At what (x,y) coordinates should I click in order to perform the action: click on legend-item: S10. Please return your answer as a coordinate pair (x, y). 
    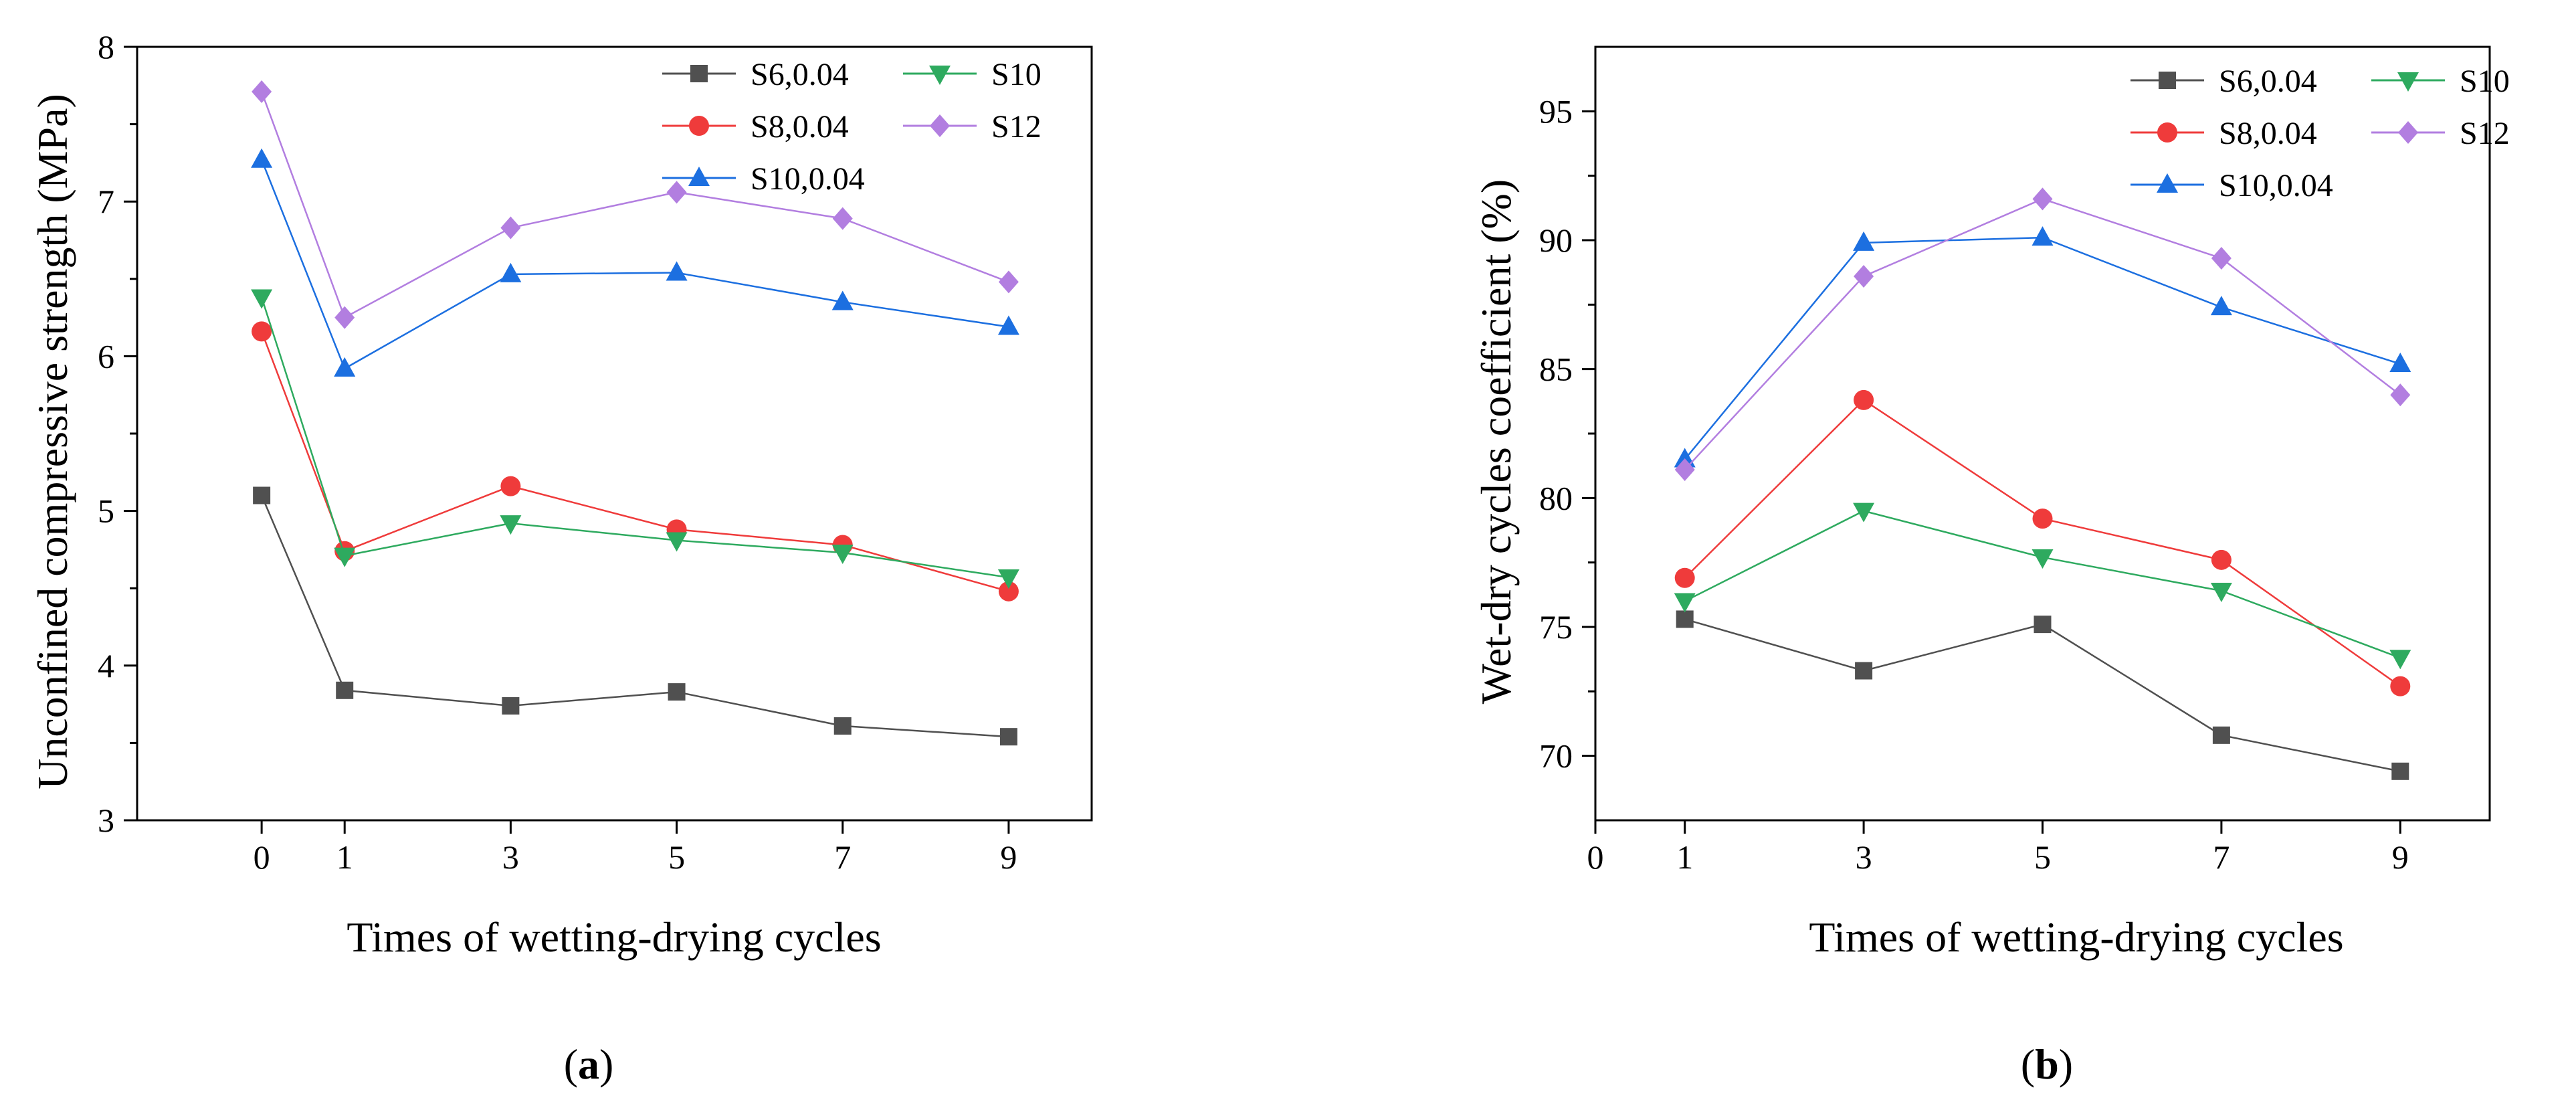
    Looking at the image, I should click on (972, 74).